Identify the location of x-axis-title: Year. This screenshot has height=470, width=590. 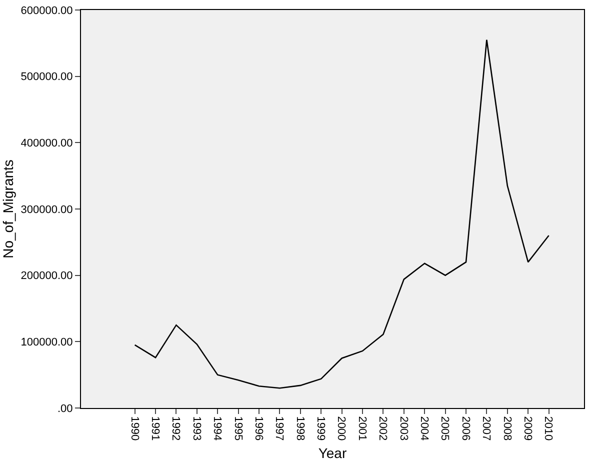
(332, 452).